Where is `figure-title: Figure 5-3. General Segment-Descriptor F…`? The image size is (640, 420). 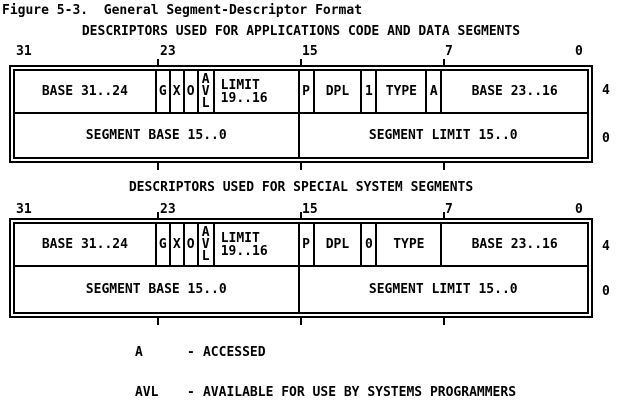 figure-title: Figure 5-3. General Segment-Descriptor F… is located at coordinates (182, 10).